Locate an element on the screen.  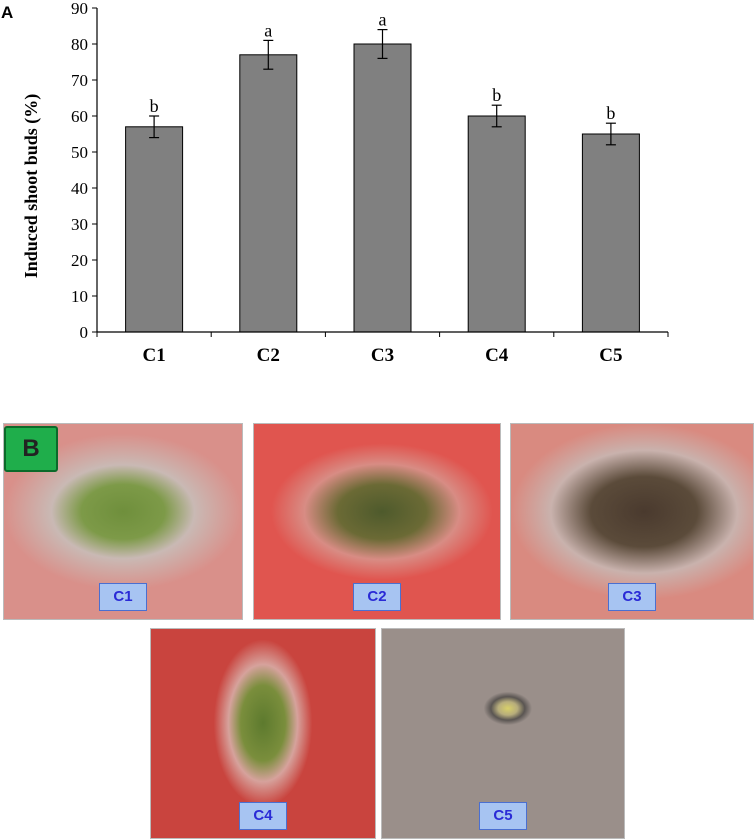
y-tick-label: 40 is located at coordinates (79, 188).